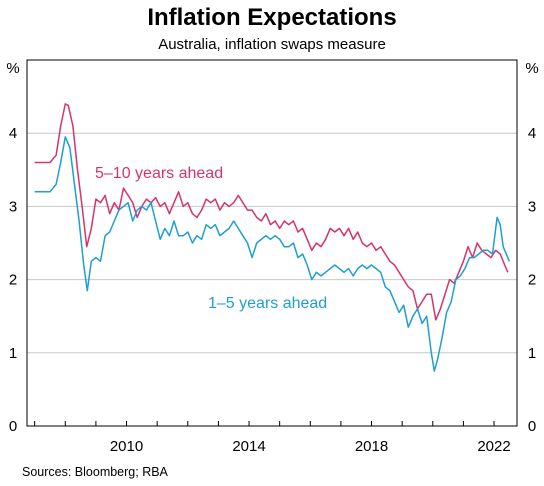 The image size is (544, 486). Describe the element at coordinates (267, 303) in the screenshot. I see `series-label-1-5-years: 1–5 years ahead` at that location.